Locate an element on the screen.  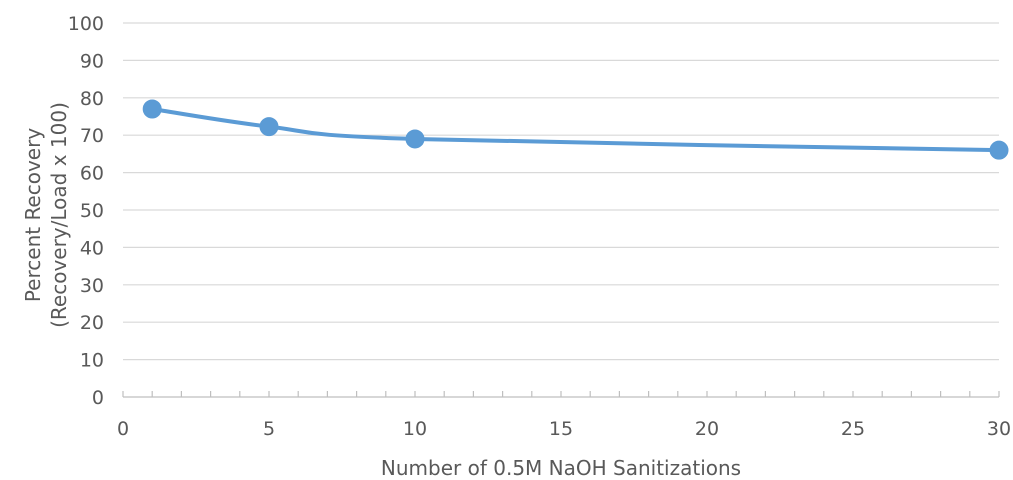
x-tick-label-10: 10 is located at coordinates (415, 429).